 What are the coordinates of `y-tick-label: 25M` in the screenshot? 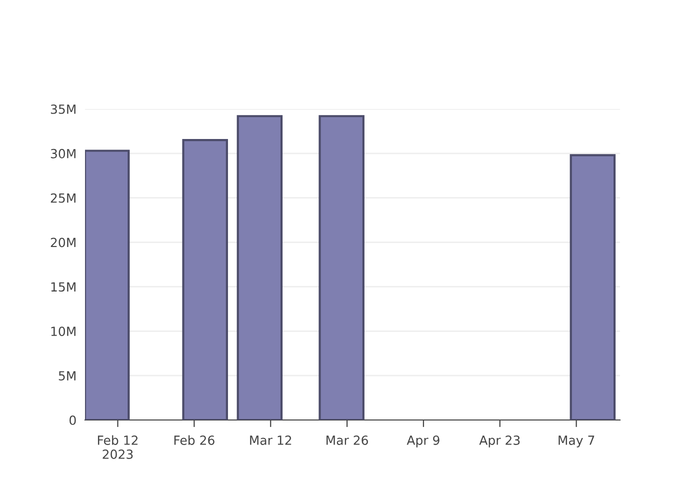 It's located at (63, 198).